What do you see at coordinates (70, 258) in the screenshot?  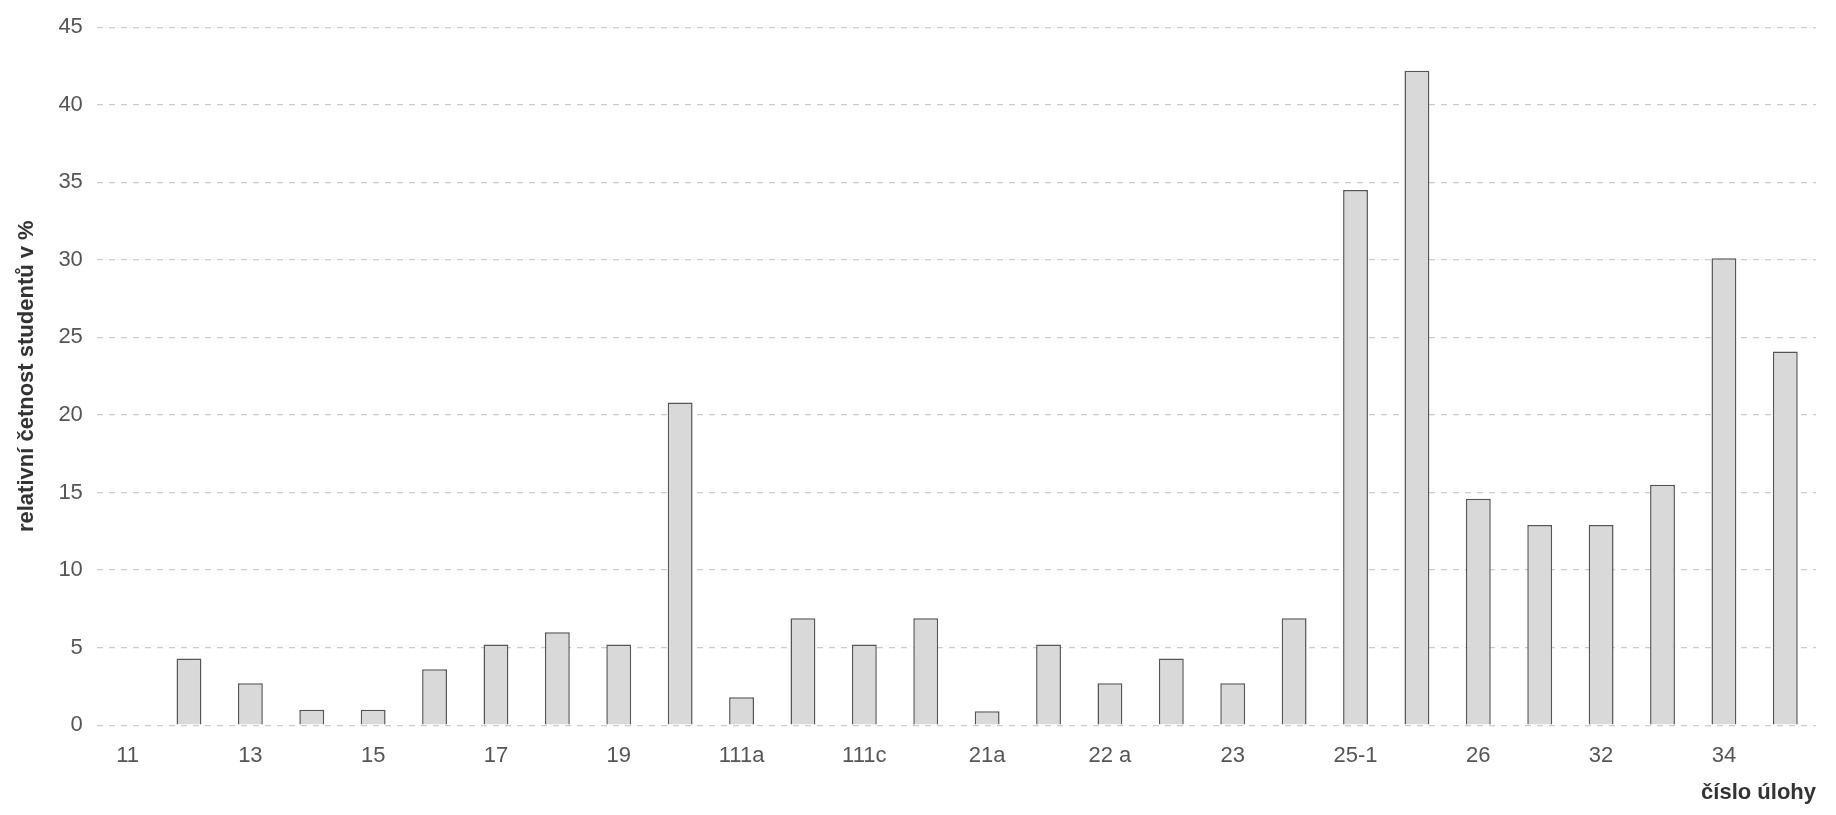 I see `y-tick-label: 30` at bounding box center [70, 258].